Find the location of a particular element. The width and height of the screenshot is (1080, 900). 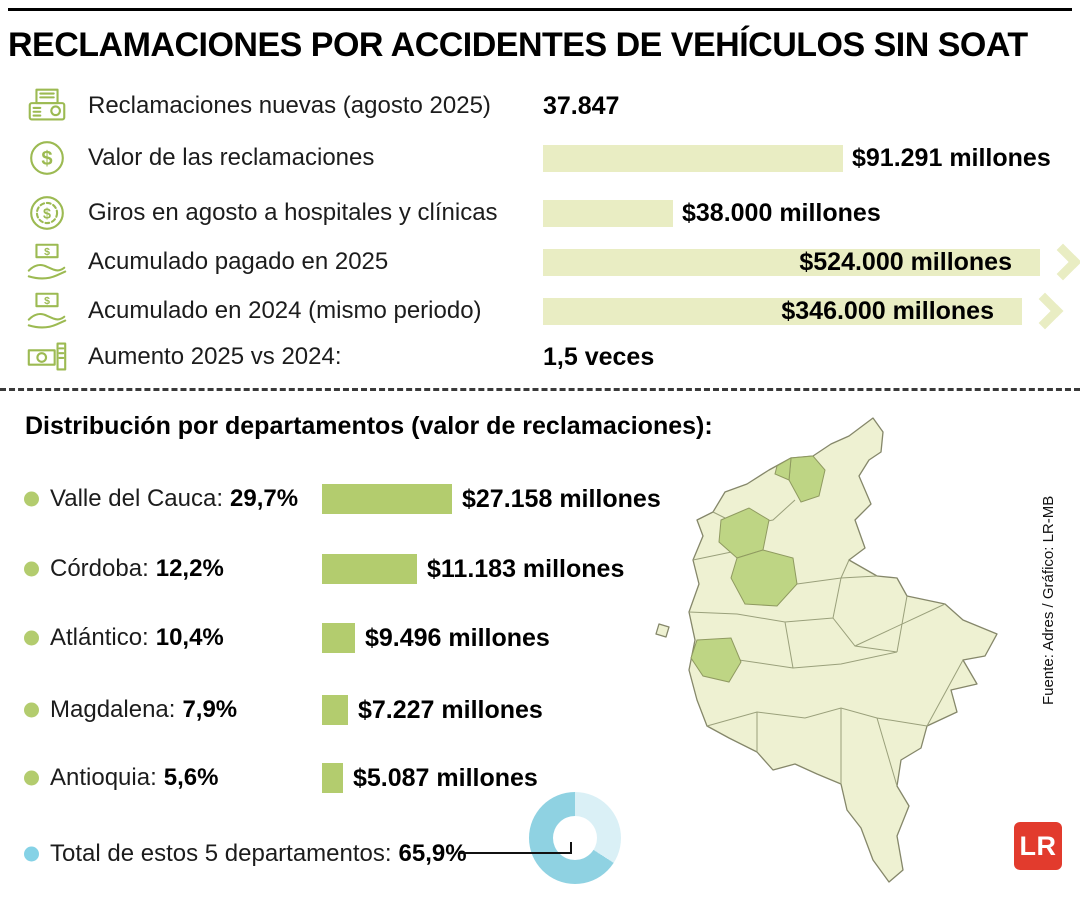

dept-value: $5.087 millones is located at coordinates (445, 777).